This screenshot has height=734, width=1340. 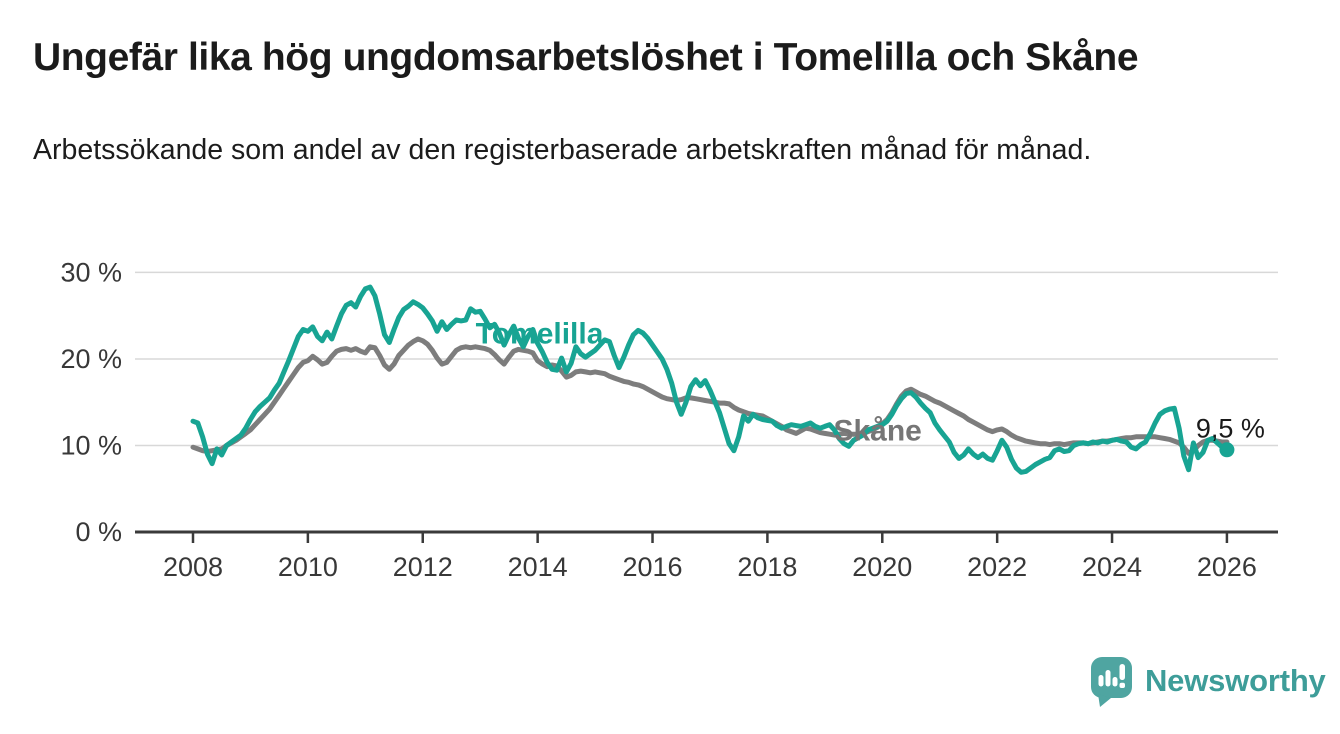 What do you see at coordinates (710, 396) in the screenshot?
I see `series-line-skne` at bounding box center [710, 396].